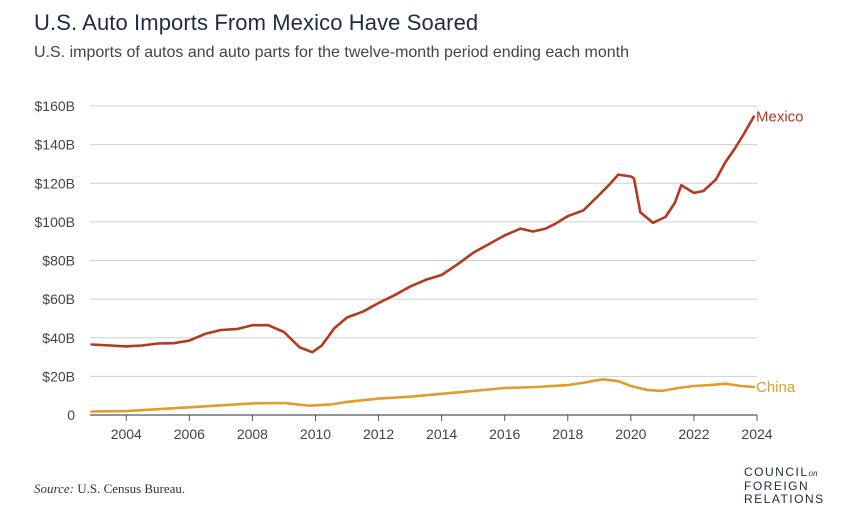 The width and height of the screenshot is (857, 513). Describe the element at coordinates (777, 486) in the screenshot. I see `logo-line-foreign: FOREIGN` at that location.